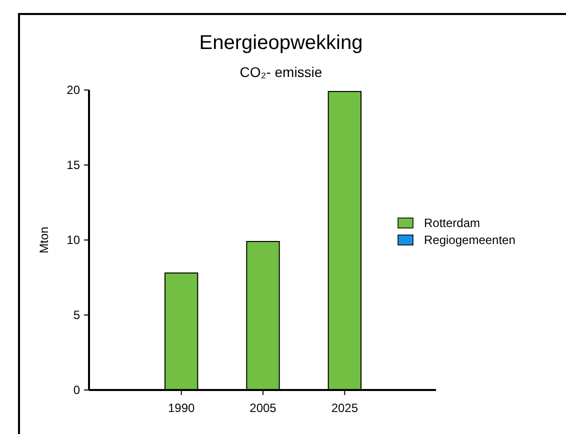 Image resolution: width=566 pixels, height=434 pixels. What do you see at coordinates (452, 223) in the screenshot?
I see `legend-label: Rotterdam` at bounding box center [452, 223].